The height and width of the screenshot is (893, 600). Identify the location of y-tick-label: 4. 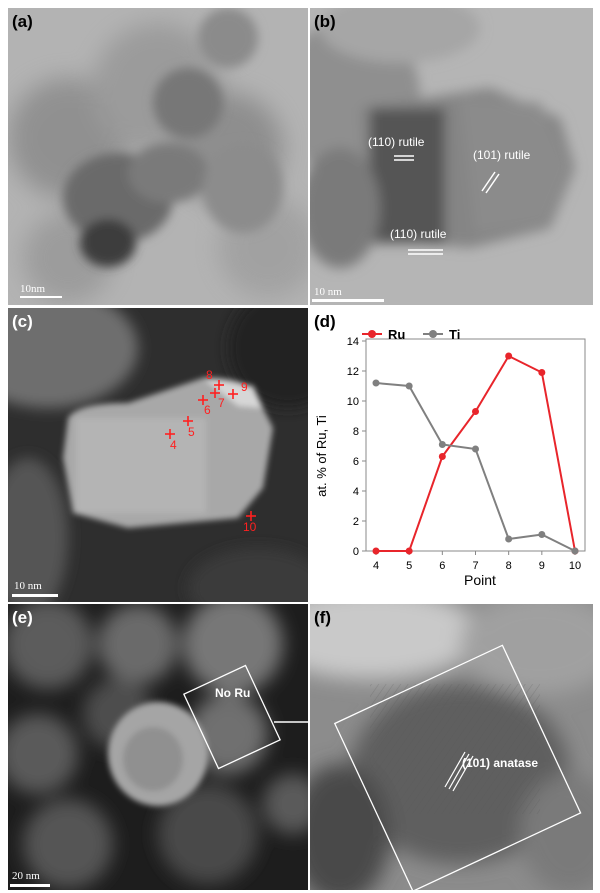
(356, 492).